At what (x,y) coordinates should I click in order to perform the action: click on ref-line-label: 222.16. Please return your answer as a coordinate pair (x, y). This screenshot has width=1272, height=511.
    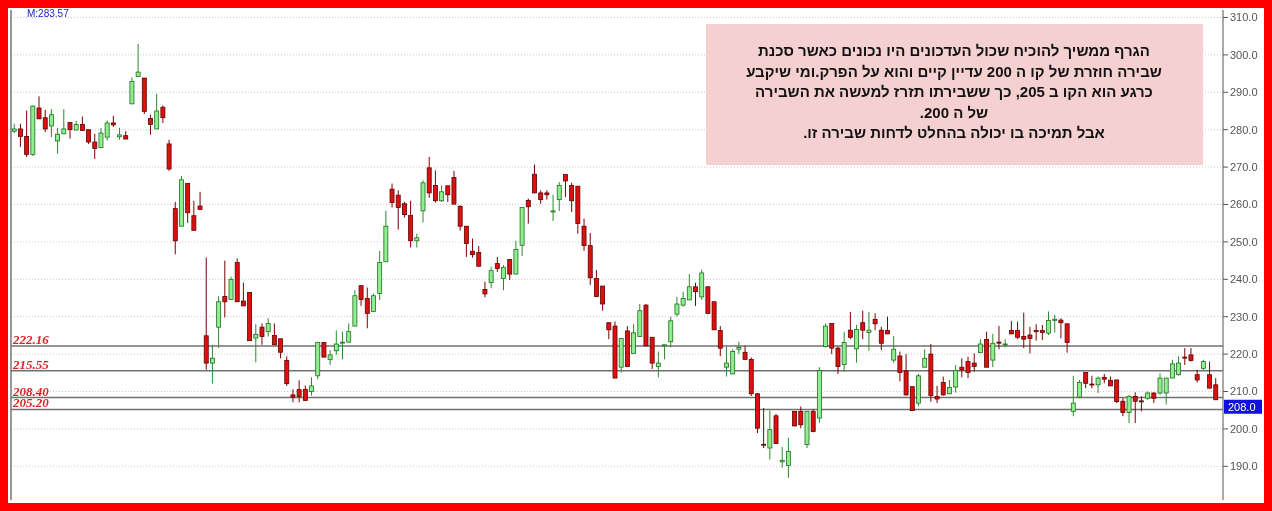
    Looking at the image, I should click on (31, 340).